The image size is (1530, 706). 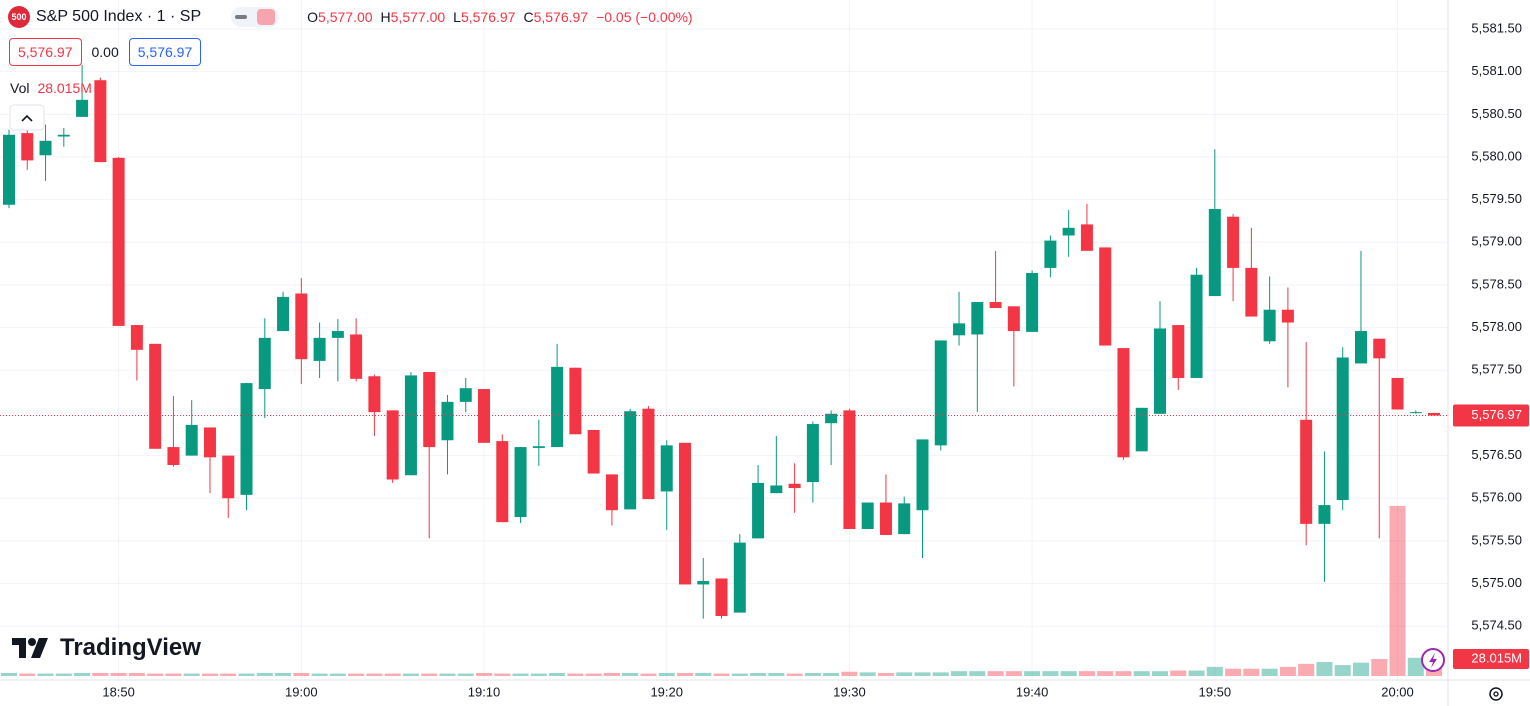 I want to click on caret-icon, so click(x=27, y=118).